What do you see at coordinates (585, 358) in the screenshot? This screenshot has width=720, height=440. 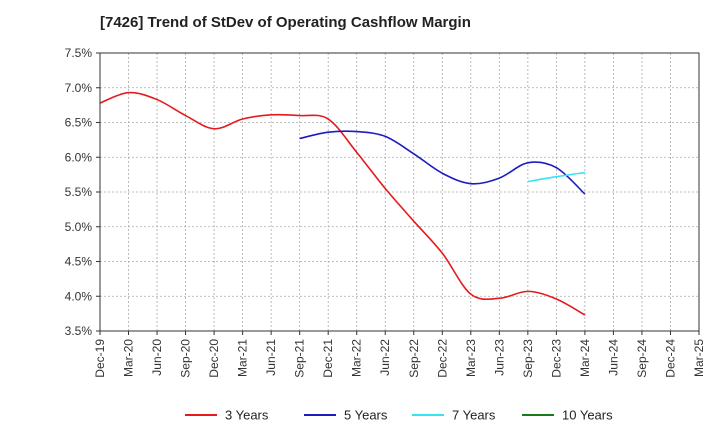 I see `x-tick-label: Mar-24` at bounding box center [585, 358].